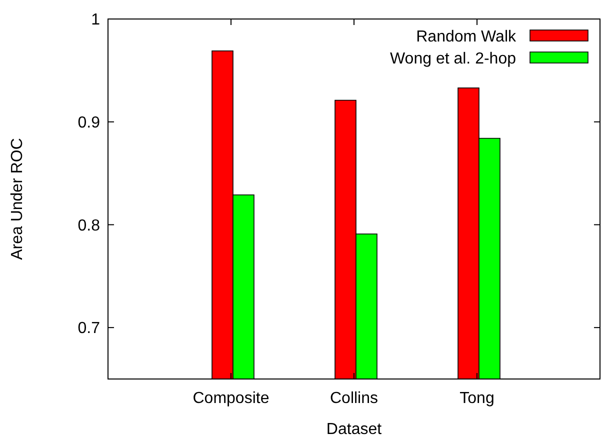 Image resolution: width=604 pixels, height=440 pixels. What do you see at coordinates (477, 398) in the screenshot?
I see `x-tick-label: Tong` at bounding box center [477, 398].